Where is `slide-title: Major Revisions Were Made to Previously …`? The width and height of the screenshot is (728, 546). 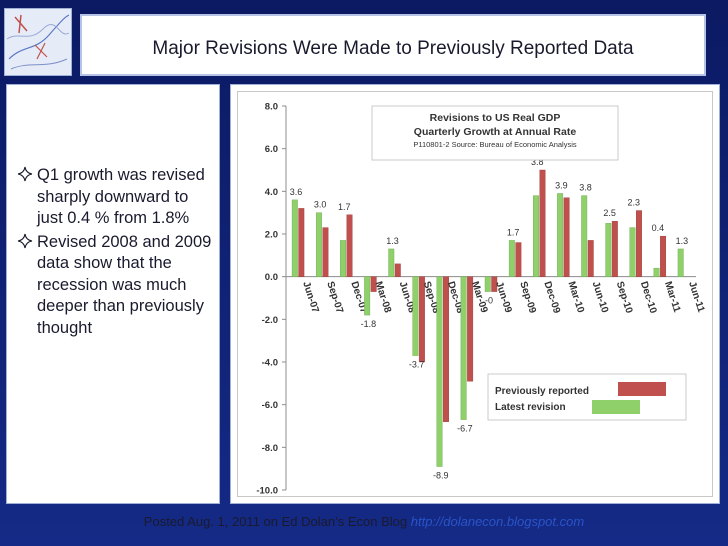
slide-title: Major Revisions Were Made to Previously … is located at coordinates (393, 48).